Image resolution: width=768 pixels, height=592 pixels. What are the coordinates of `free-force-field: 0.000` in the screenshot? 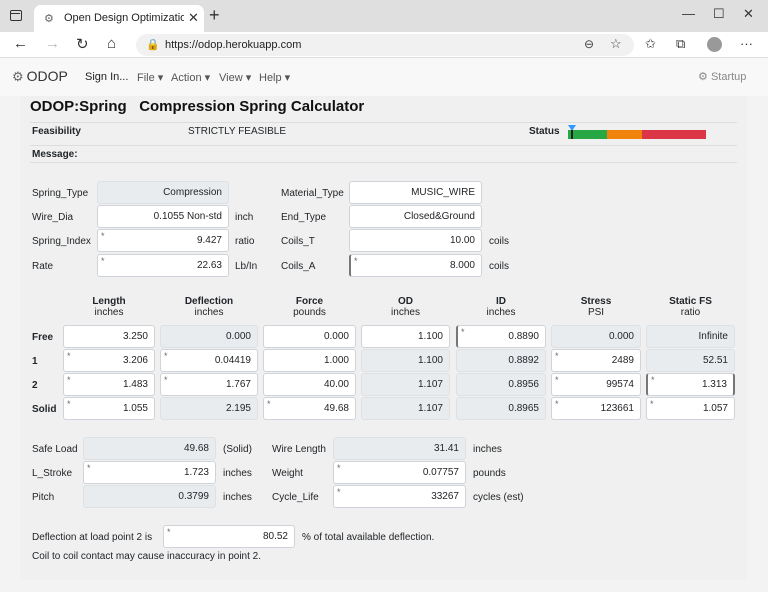 It's located at (309, 336).